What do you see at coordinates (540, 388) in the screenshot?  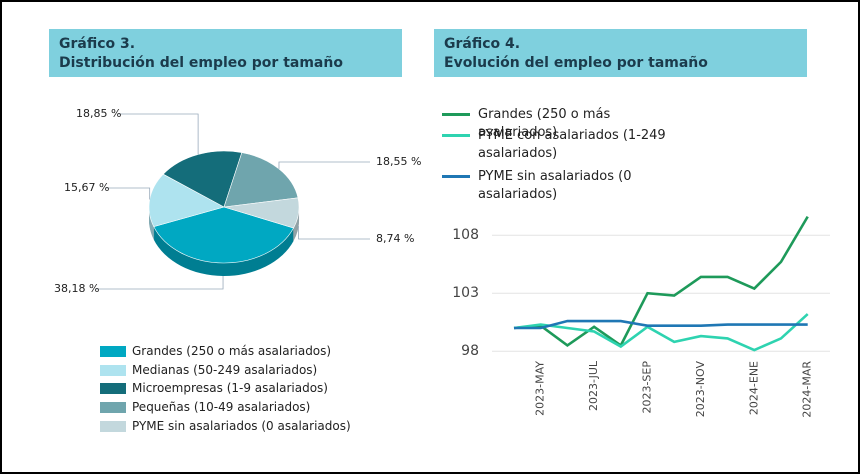 I see `x-tick-label: 2023-MAY` at bounding box center [540, 388].